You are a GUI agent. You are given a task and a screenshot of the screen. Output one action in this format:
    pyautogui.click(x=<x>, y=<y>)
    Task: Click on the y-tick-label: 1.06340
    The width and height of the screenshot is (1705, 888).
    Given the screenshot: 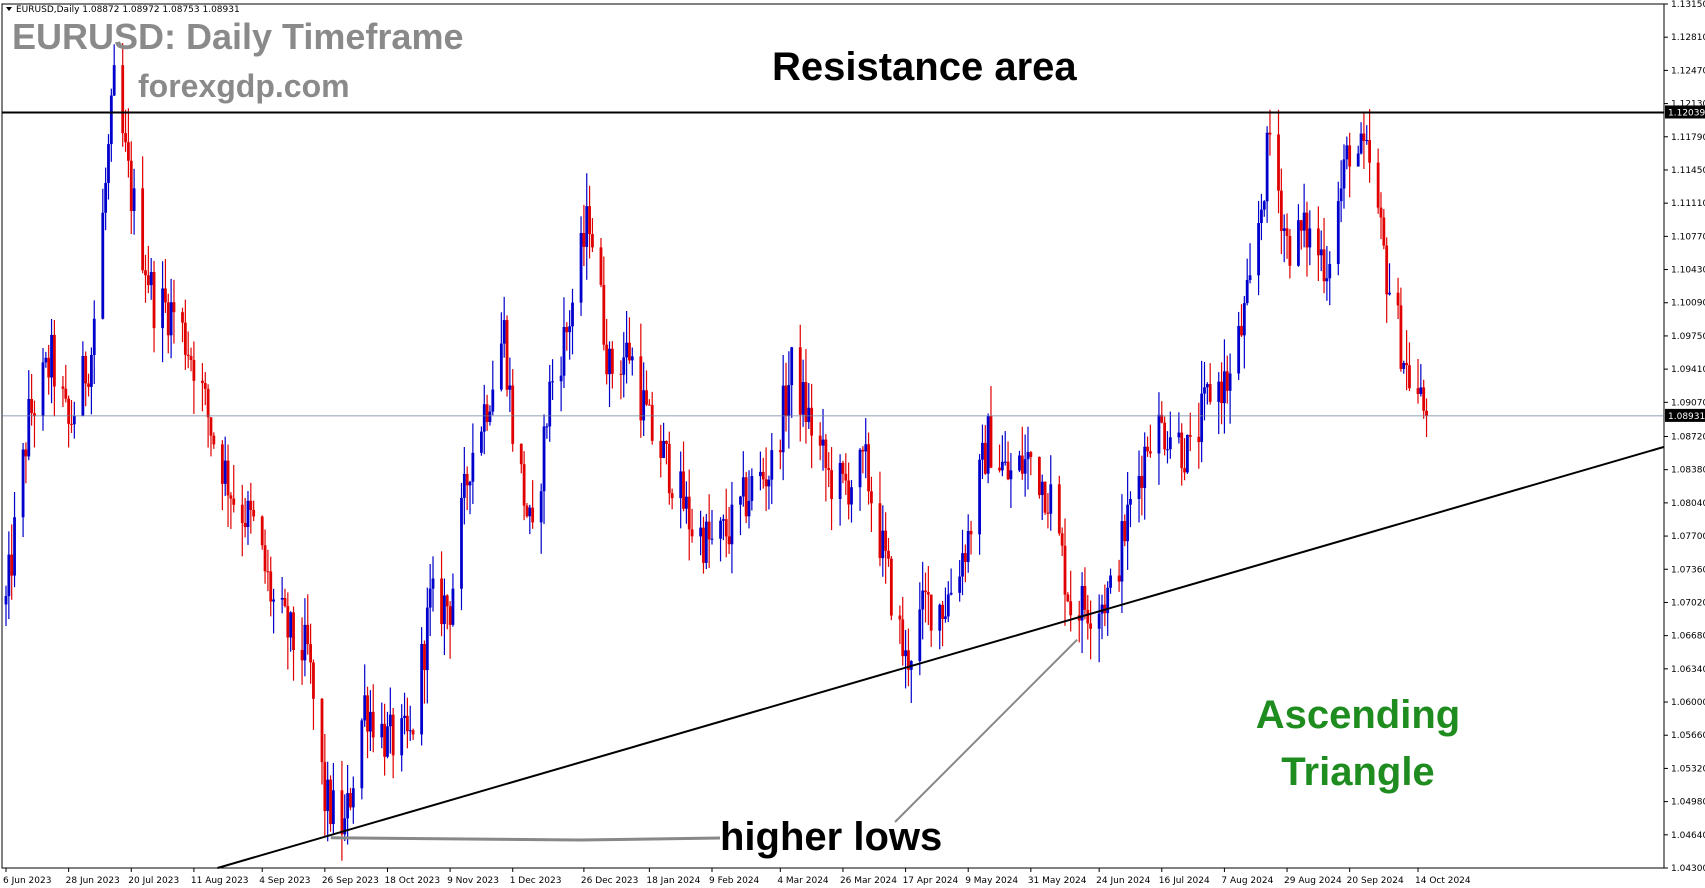 What is the action you would take?
    pyautogui.click(x=1688, y=670)
    